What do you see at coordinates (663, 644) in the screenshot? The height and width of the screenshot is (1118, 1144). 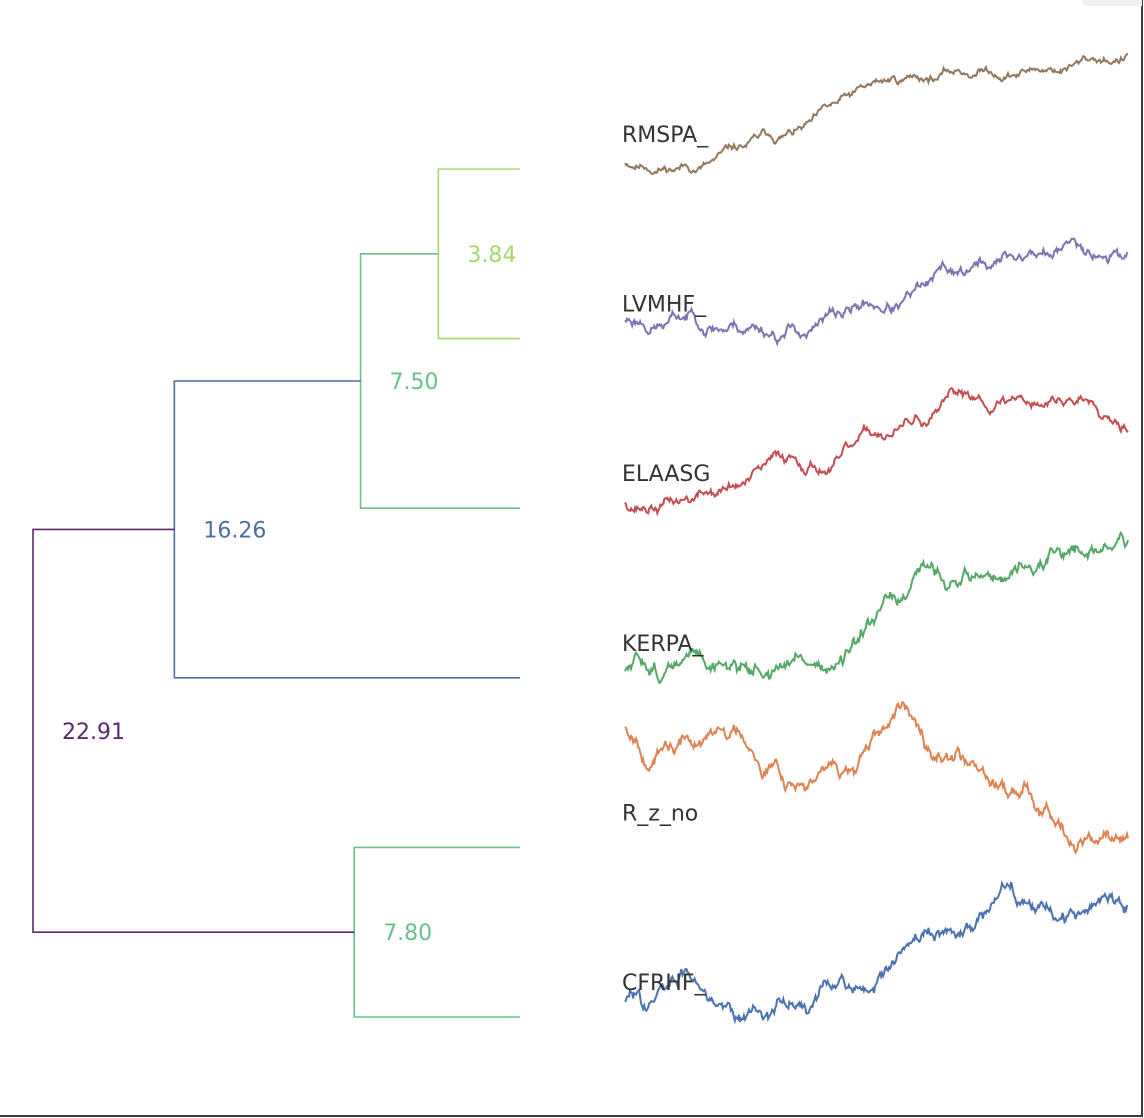 I see `leaf-label: KERPA_` at bounding box center [663, 644].